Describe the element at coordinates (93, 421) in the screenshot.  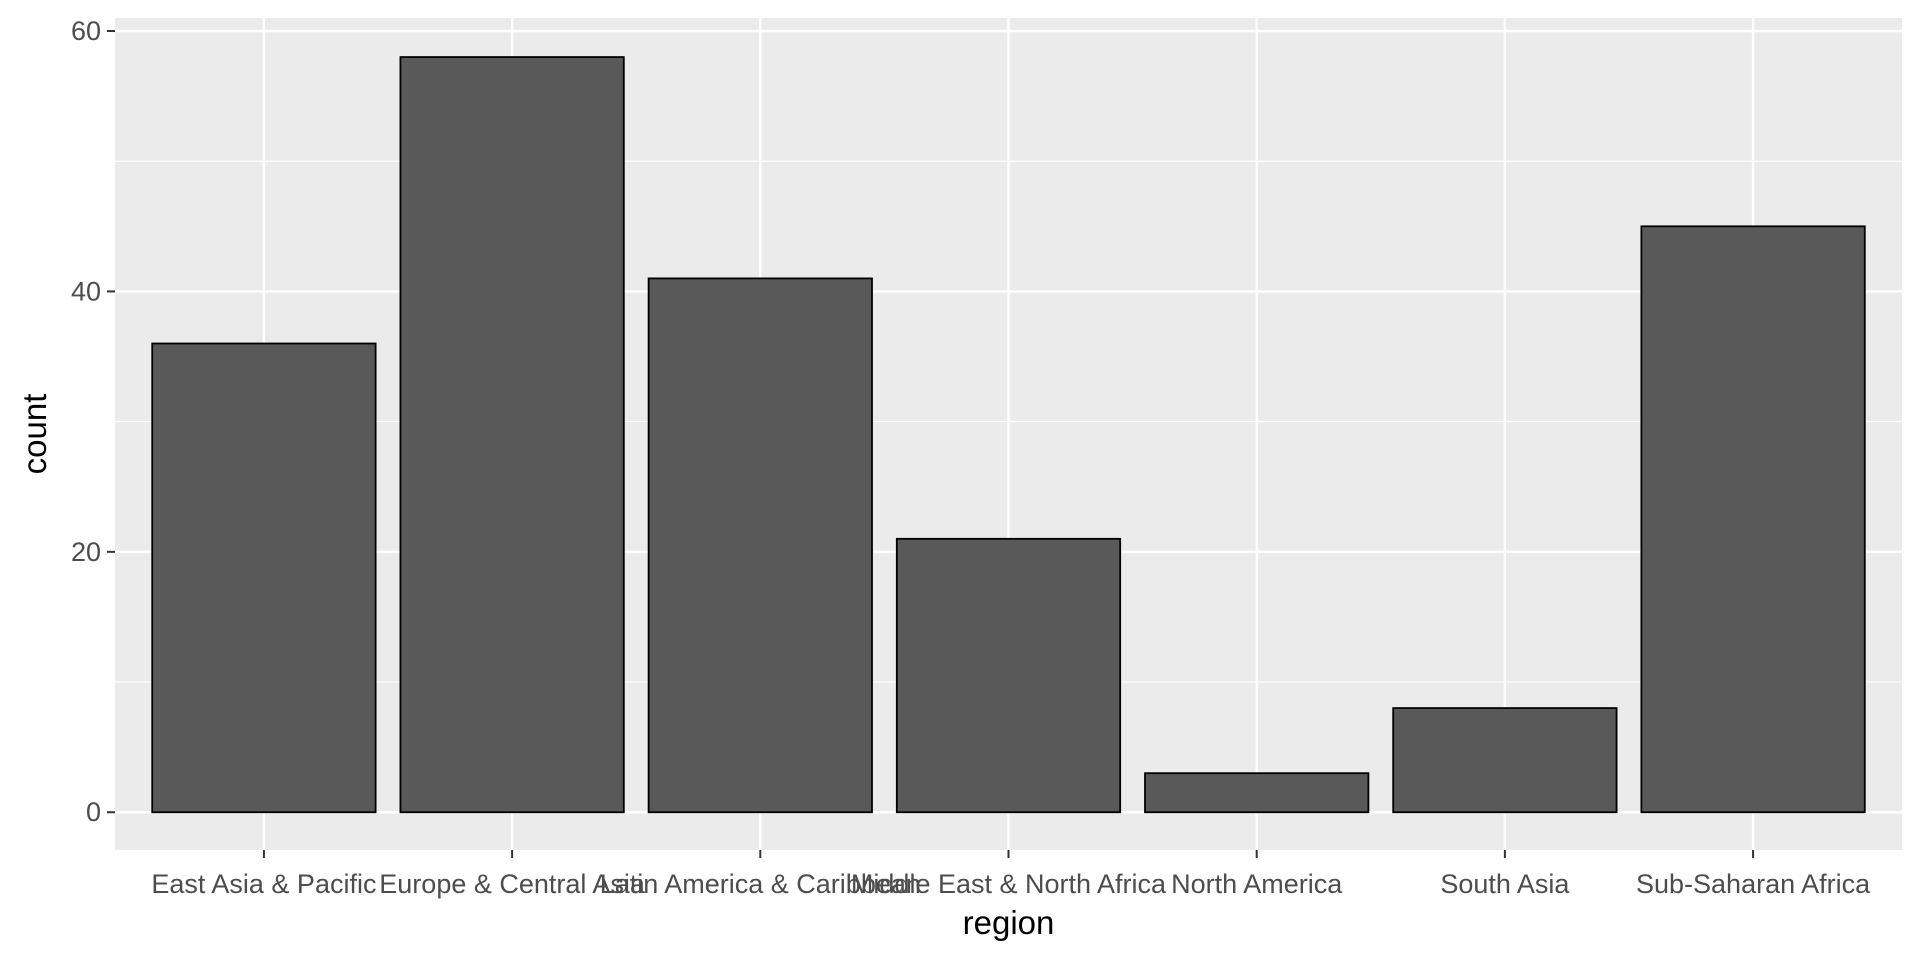
I see `y-axis: 0 20 40 60` at that location.